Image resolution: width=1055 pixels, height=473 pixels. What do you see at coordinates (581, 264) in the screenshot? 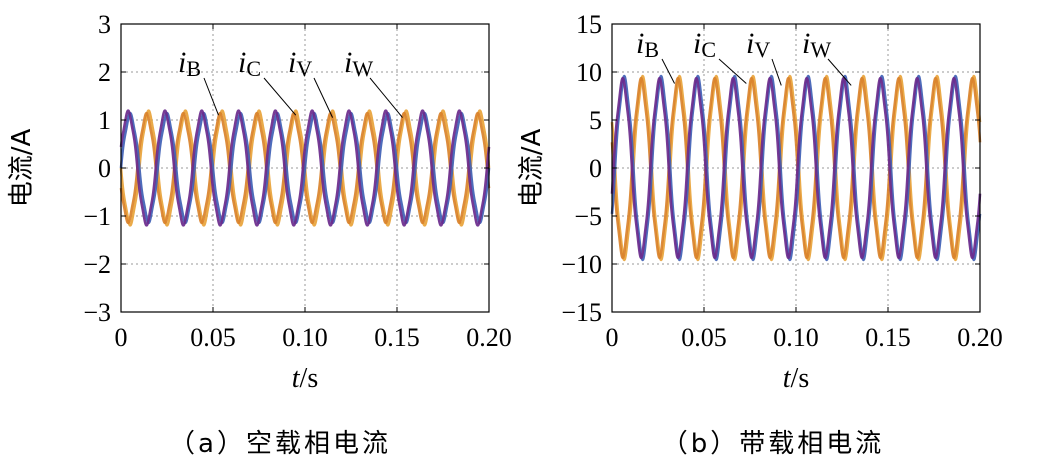
I see `y-tick-label: −10` at bounding box center [581, 264].